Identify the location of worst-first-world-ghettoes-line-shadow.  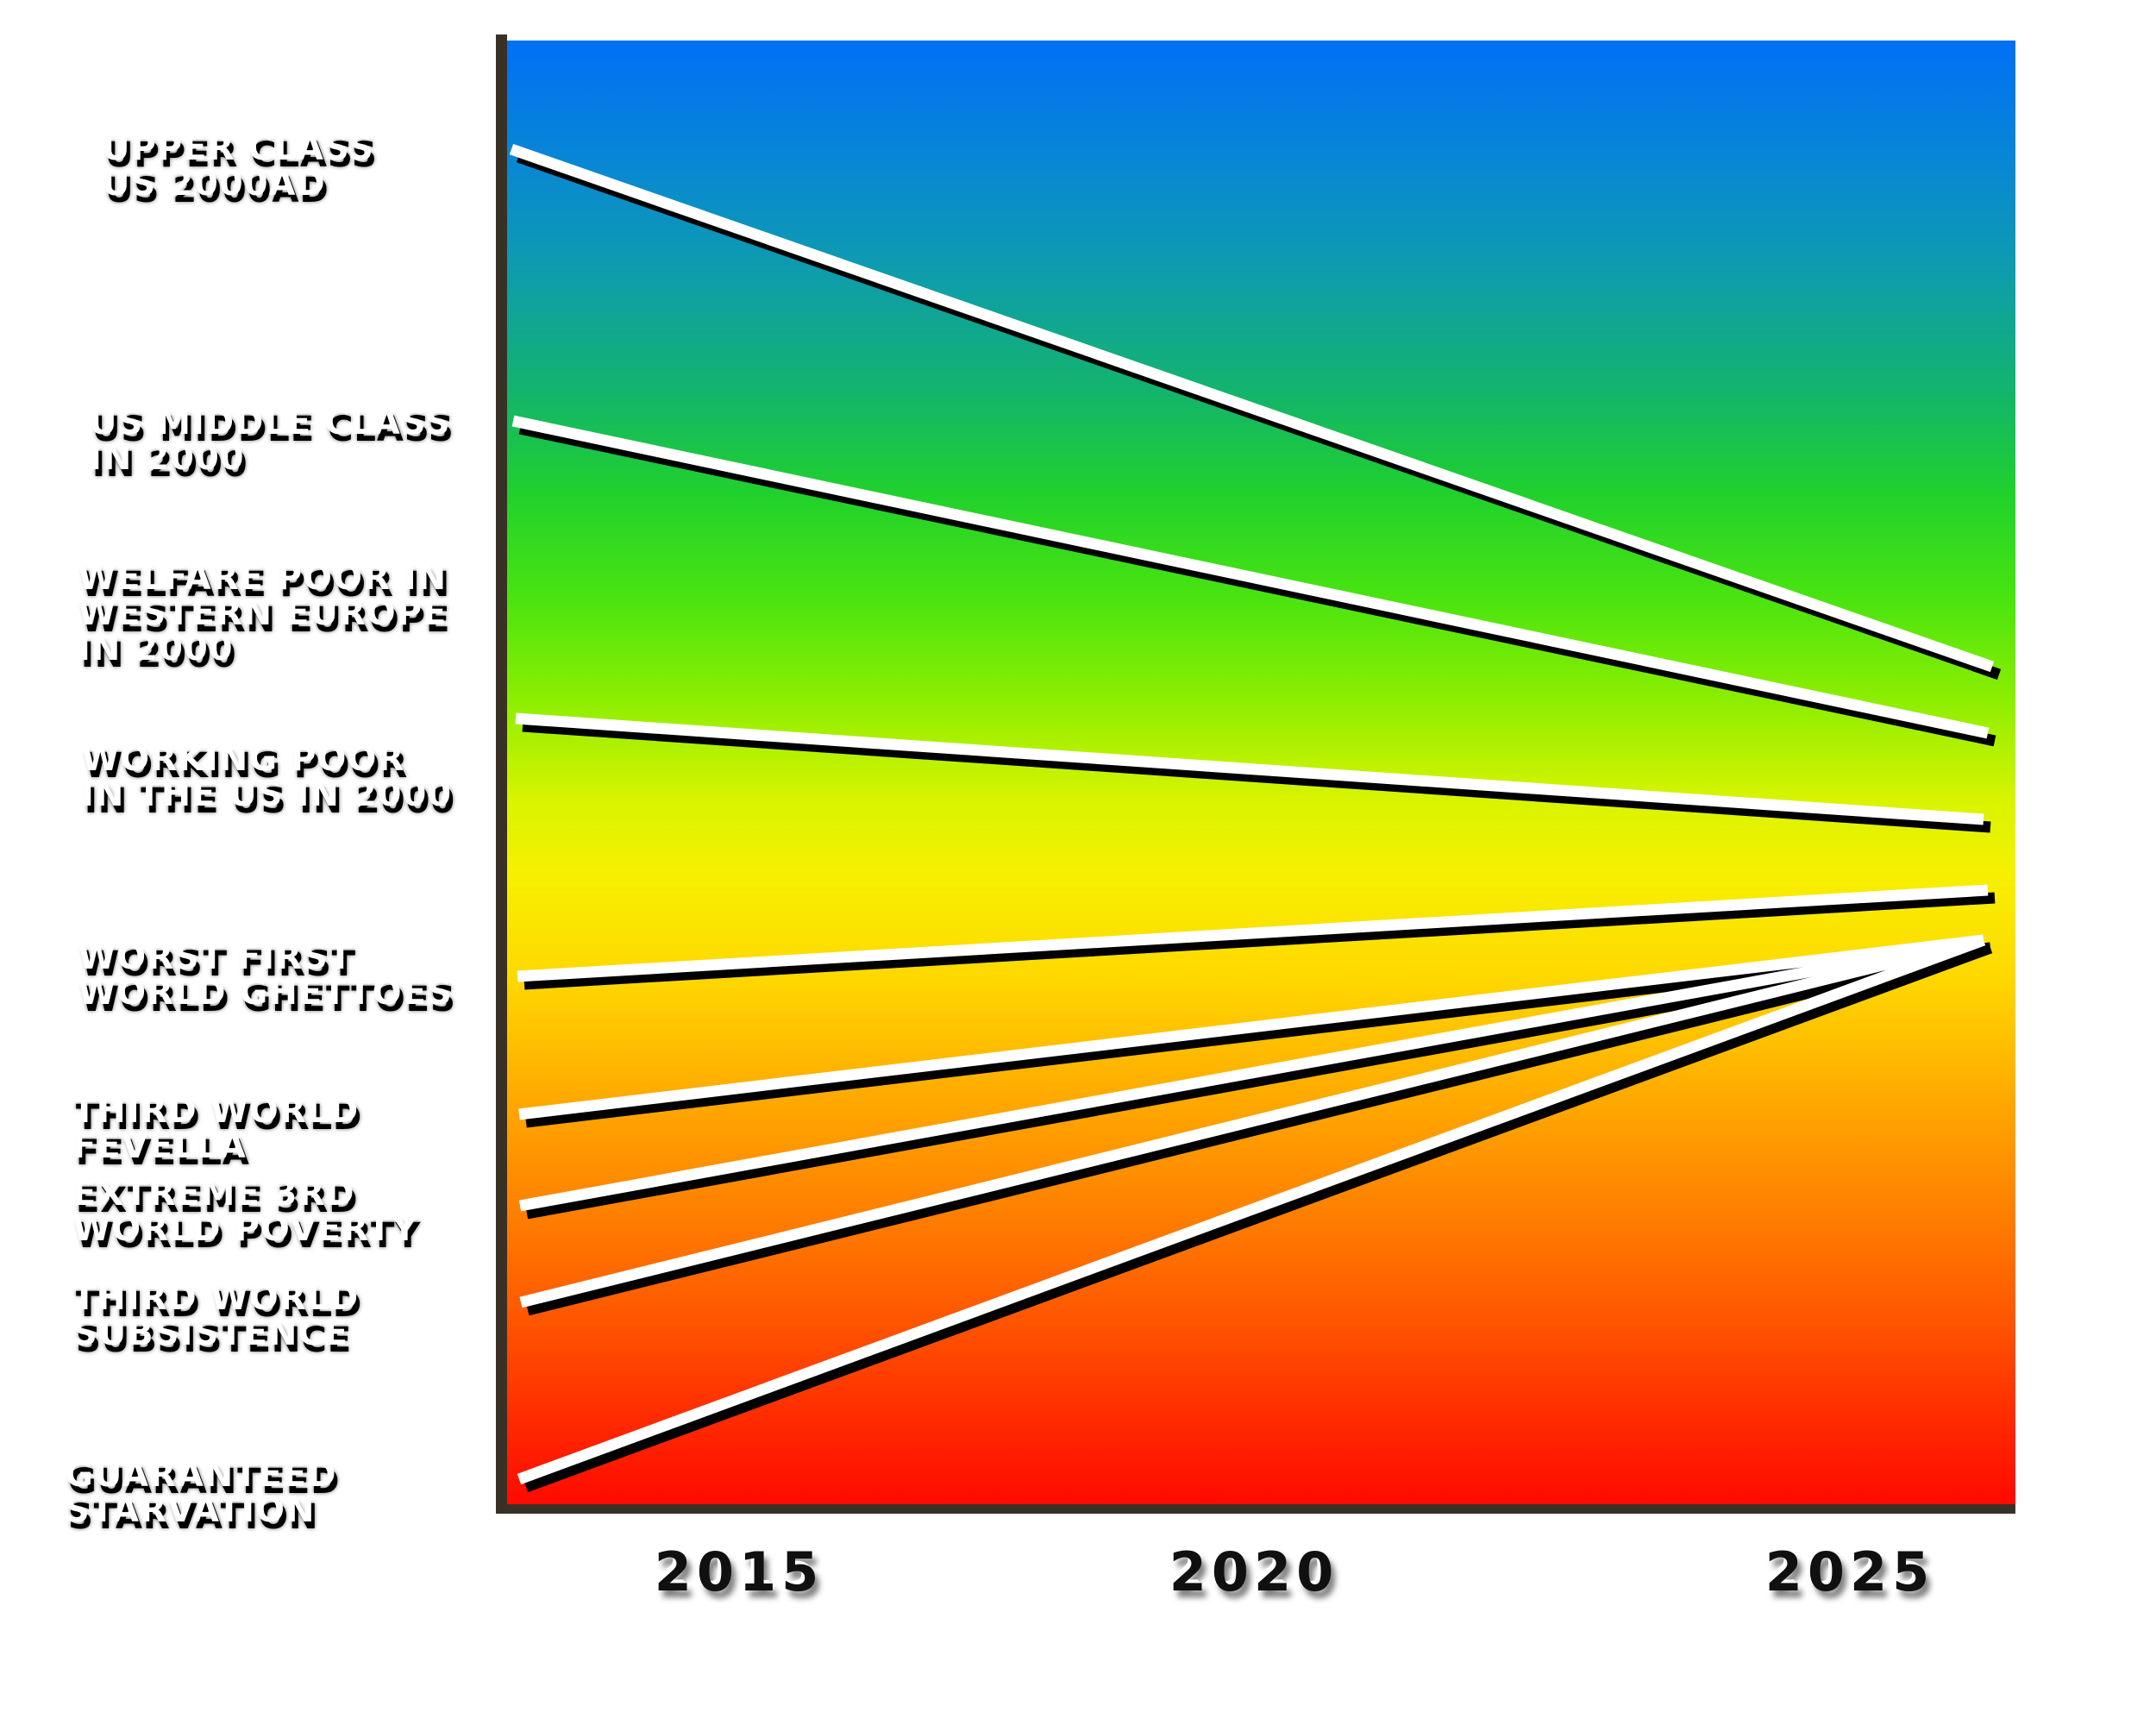
(1259, 941).